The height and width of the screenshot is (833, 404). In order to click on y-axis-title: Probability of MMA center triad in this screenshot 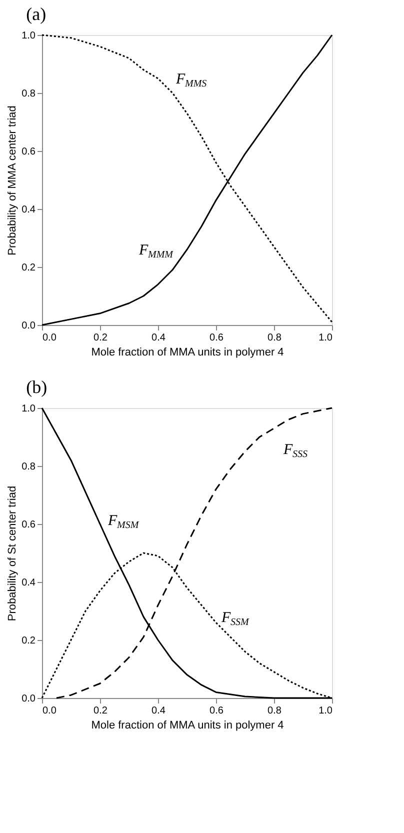, I will do `click(12, 181)`.